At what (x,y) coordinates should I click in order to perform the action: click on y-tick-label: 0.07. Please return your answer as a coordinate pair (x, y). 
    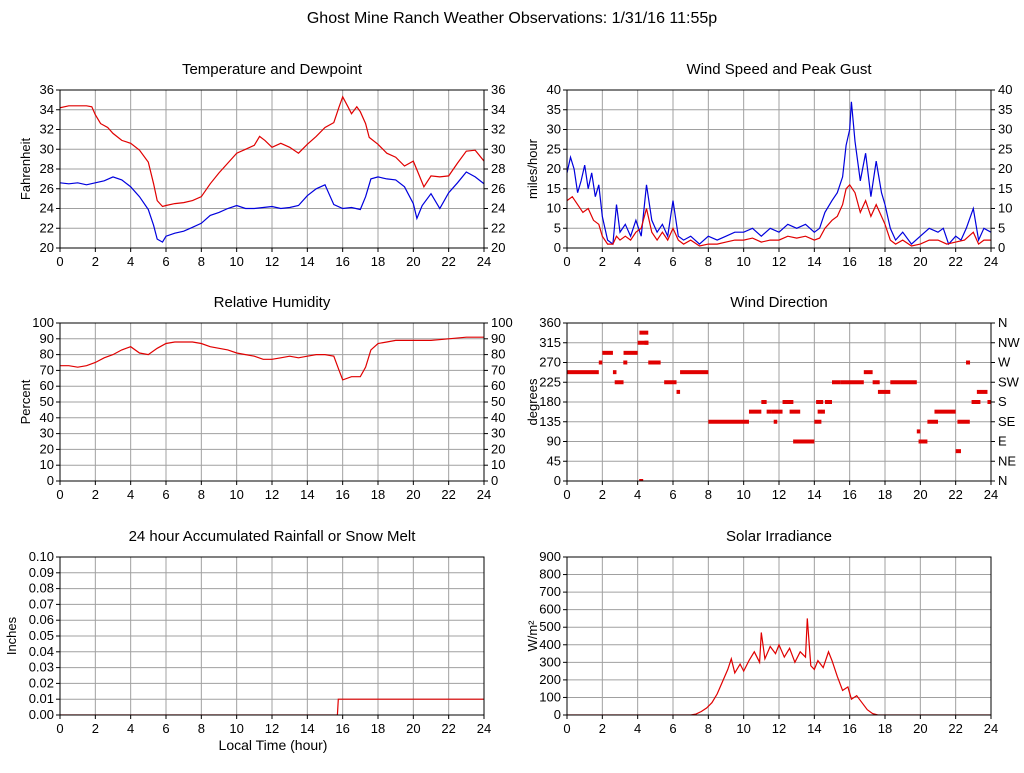
    Looking at the image, I should click on (41, 603).